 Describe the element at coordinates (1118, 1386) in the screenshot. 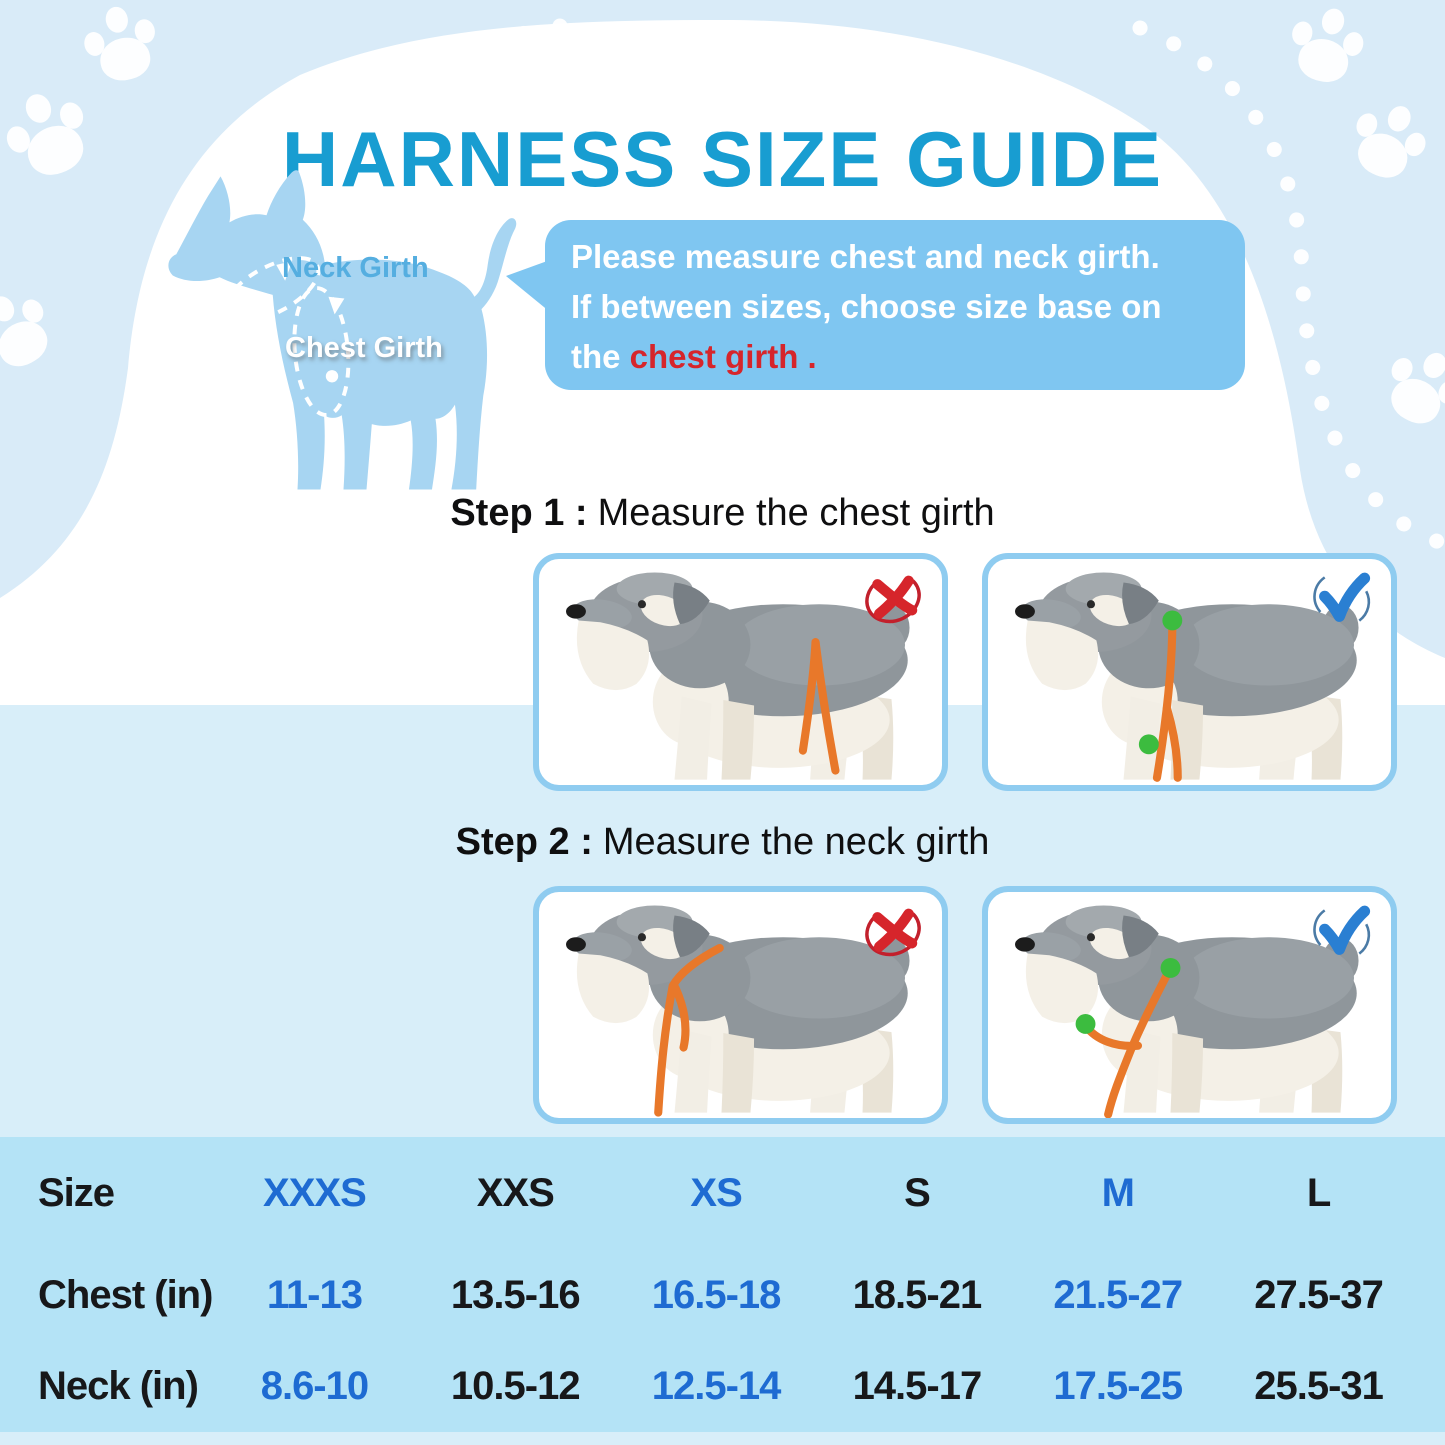

I see `neck-cell: 17.5-25` at that location.